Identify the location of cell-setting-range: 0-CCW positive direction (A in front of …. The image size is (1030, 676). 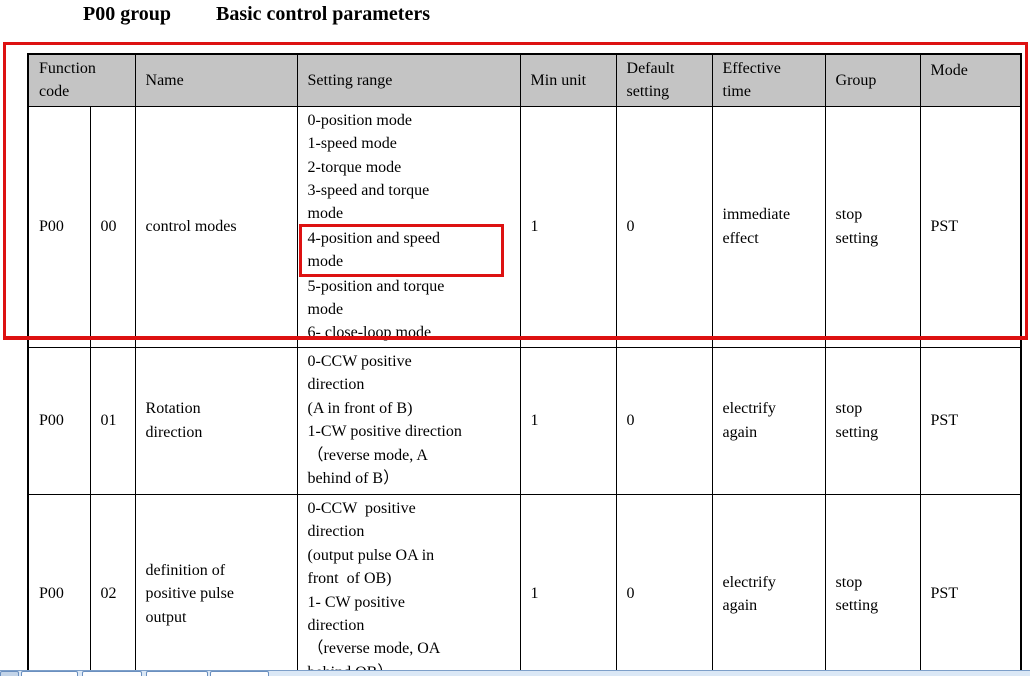
(408, 420).